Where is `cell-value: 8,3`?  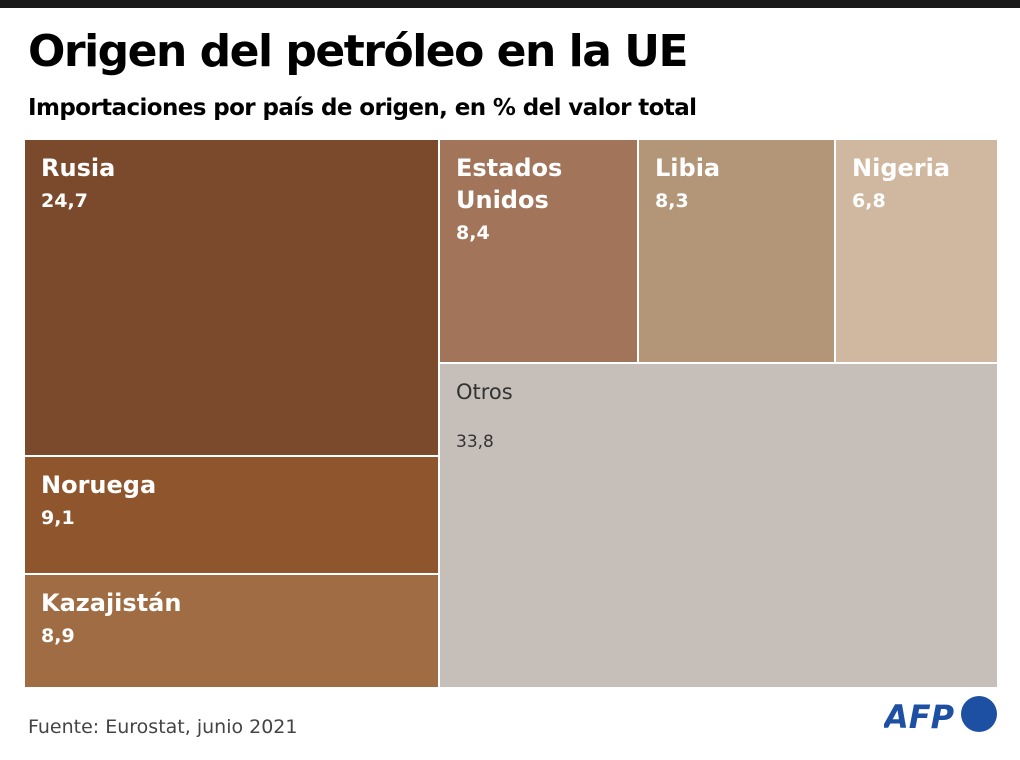 cell-value: 8,3 is located at coordinates (672, 201).